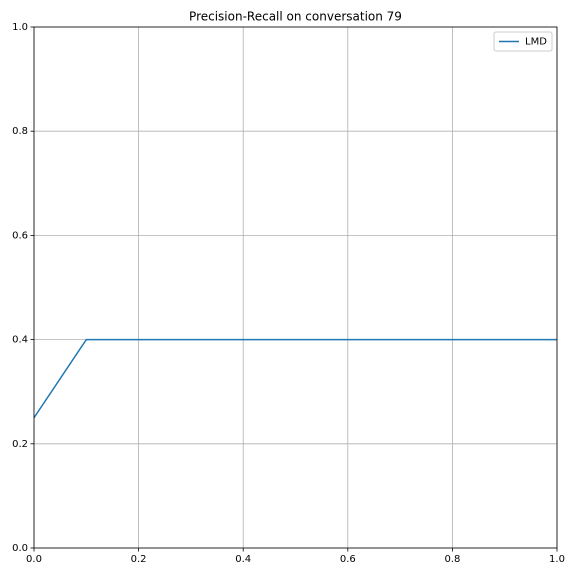  I want to click on legend-box, so click(523, 41).